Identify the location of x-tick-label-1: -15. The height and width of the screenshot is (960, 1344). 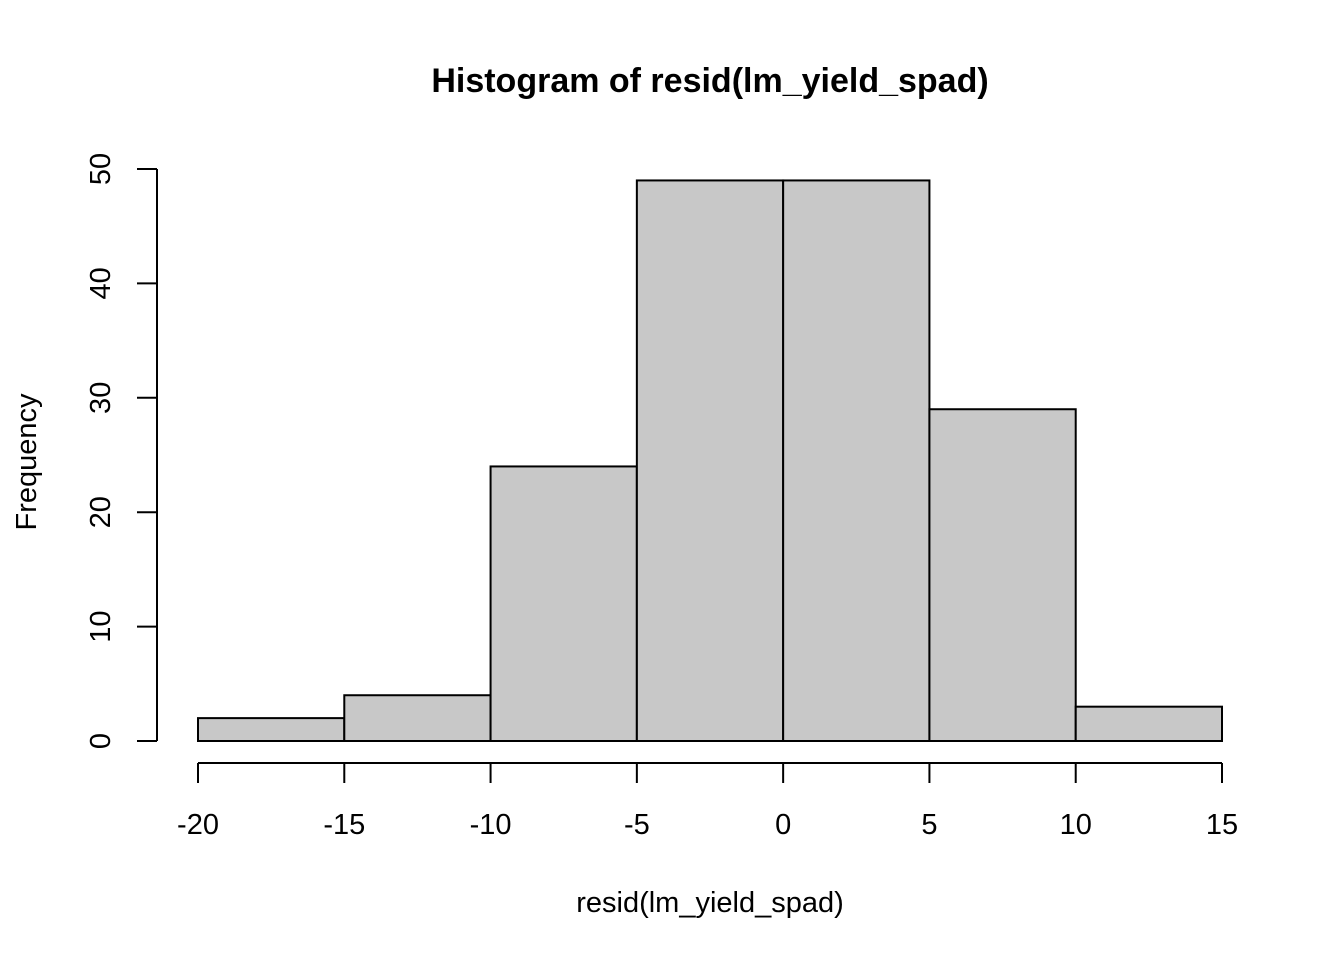
(344, 825).